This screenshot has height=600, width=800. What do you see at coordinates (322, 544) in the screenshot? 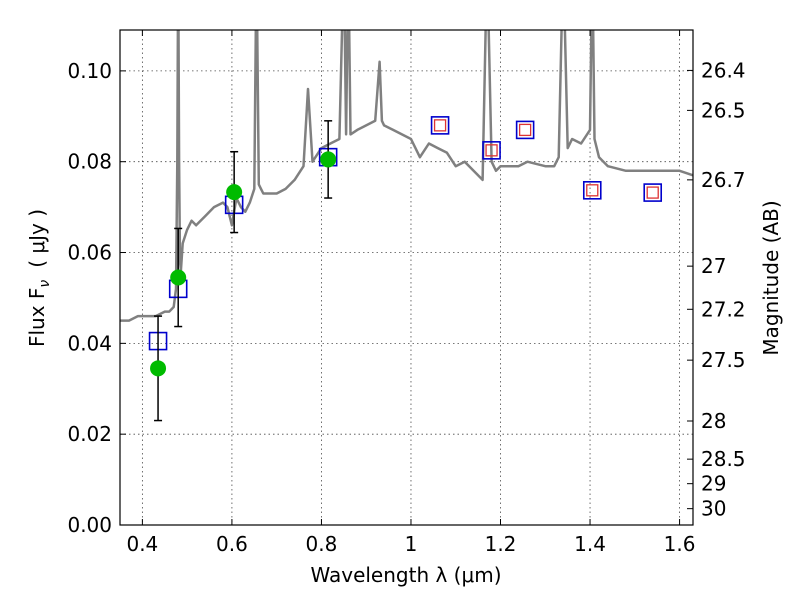
I see `x-tick-label: 0.8` at bounding box center [322, 544].